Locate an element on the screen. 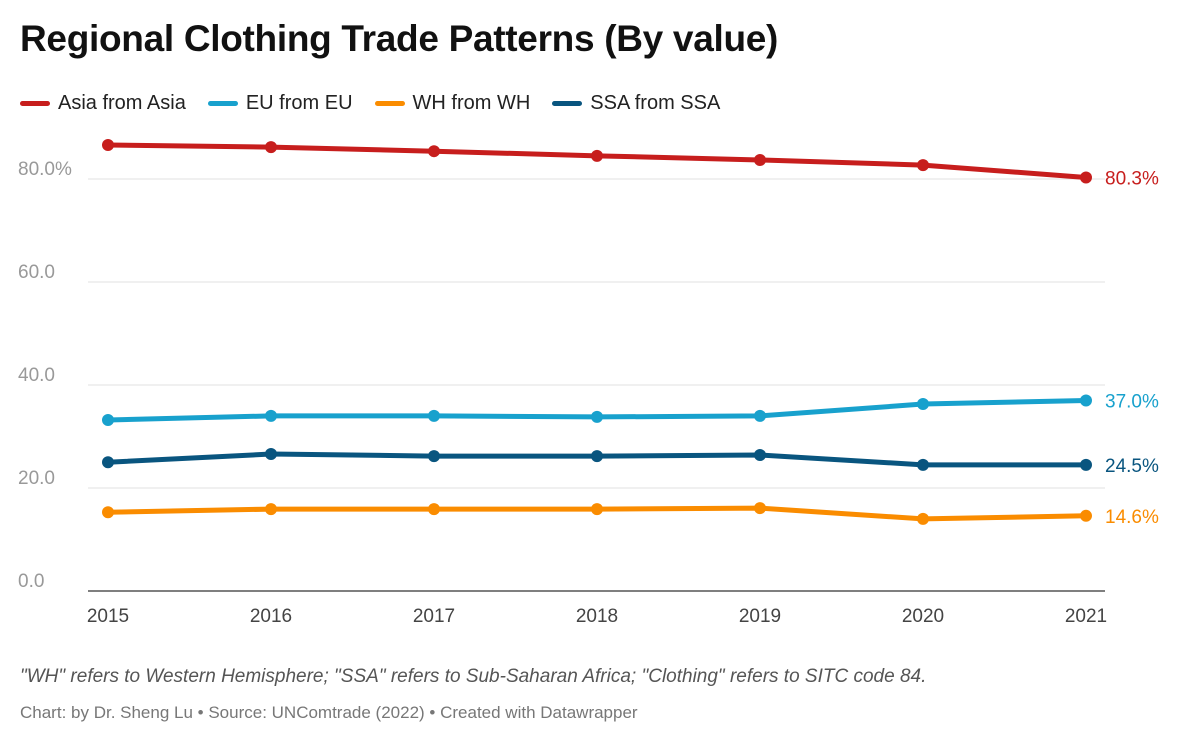 The image size is (1202, 744). x-tick-label: 2016 is located at coordinates (271, 616).